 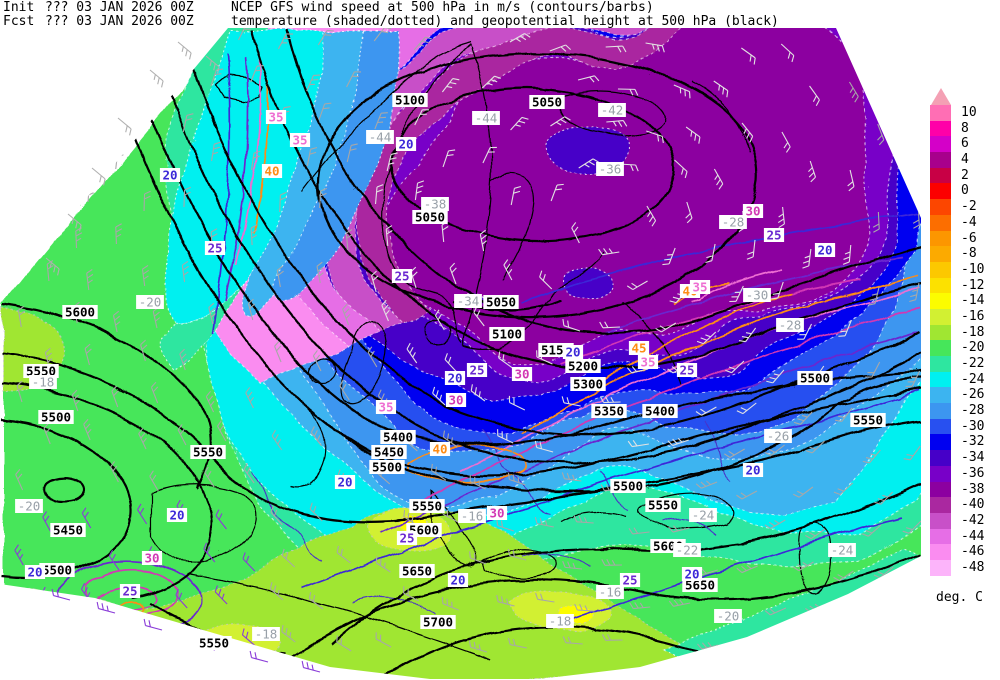 I want to click on colorbar-value: 2, so click(x=965, y=175).